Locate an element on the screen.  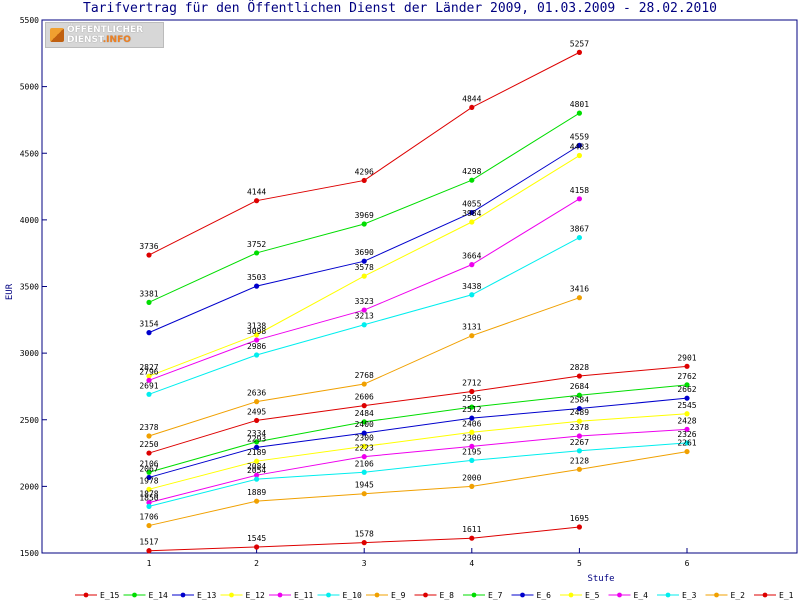
data-label: 3867 is located at coordinates (579, 229).